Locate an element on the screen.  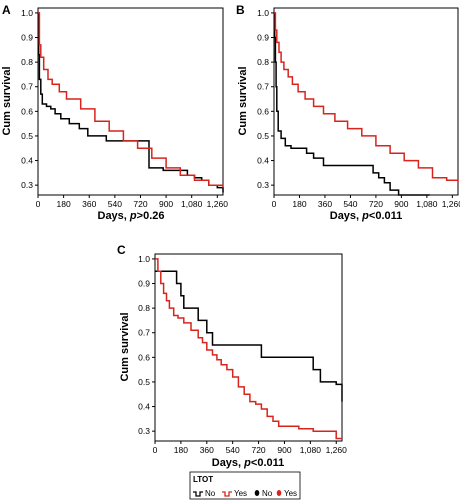
panel-b-y-tick-label: 0.9 is located at coordinates (263, 38).